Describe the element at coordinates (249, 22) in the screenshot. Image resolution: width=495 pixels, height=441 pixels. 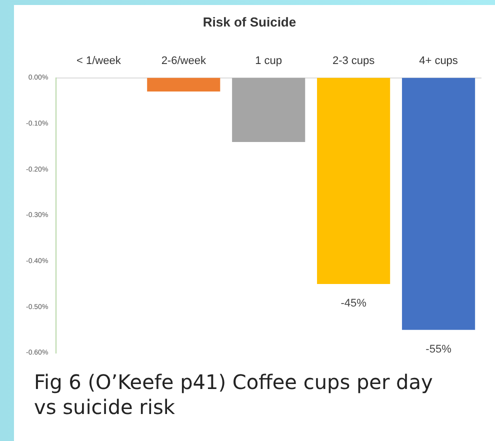
I see `chart-title: Risk of Suicide` at that location.